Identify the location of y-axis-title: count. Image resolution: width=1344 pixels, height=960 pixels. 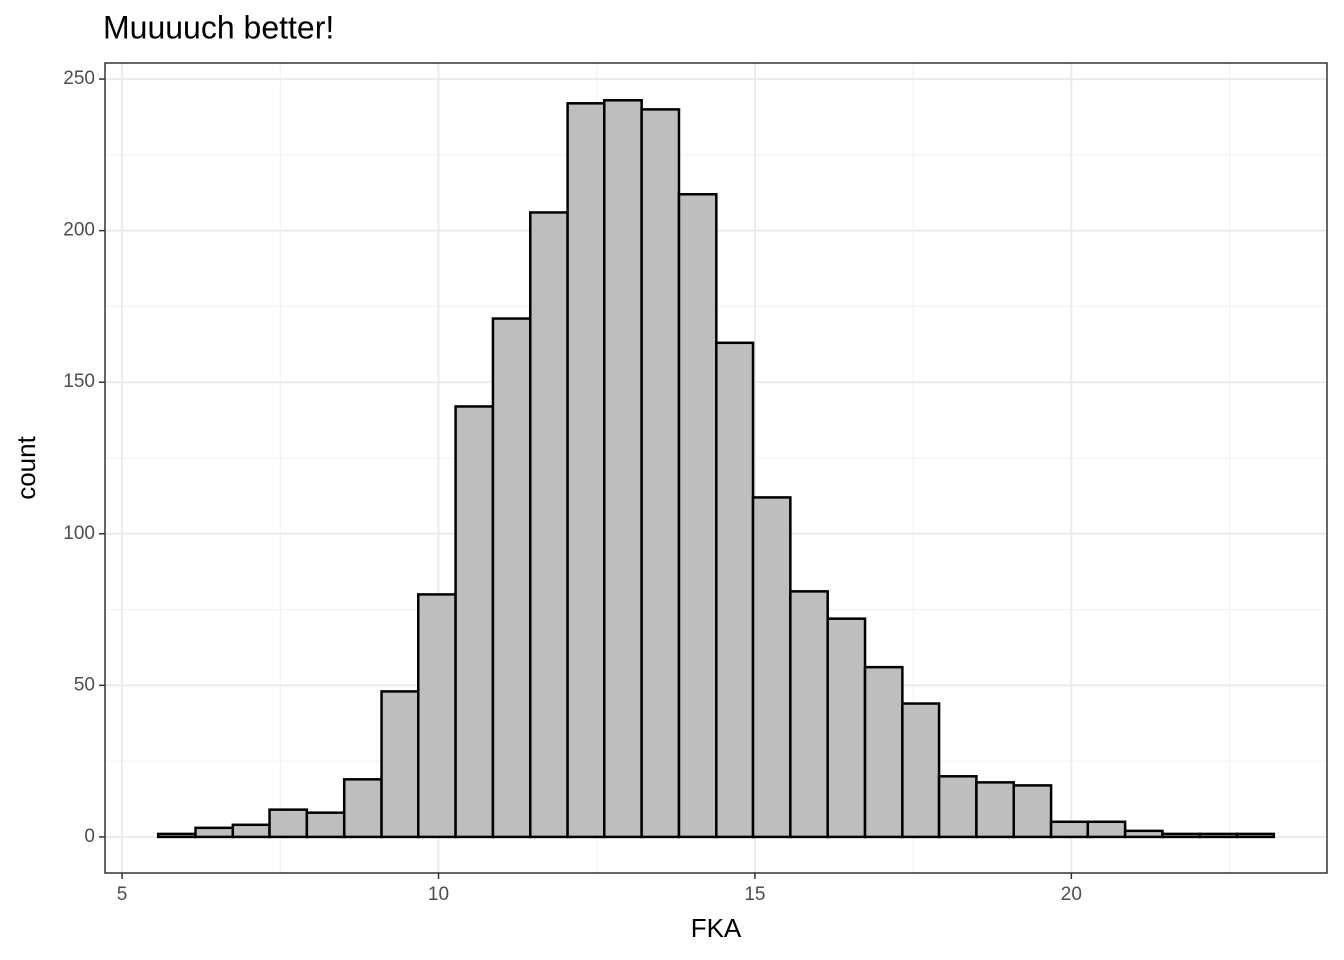
(26, 467).